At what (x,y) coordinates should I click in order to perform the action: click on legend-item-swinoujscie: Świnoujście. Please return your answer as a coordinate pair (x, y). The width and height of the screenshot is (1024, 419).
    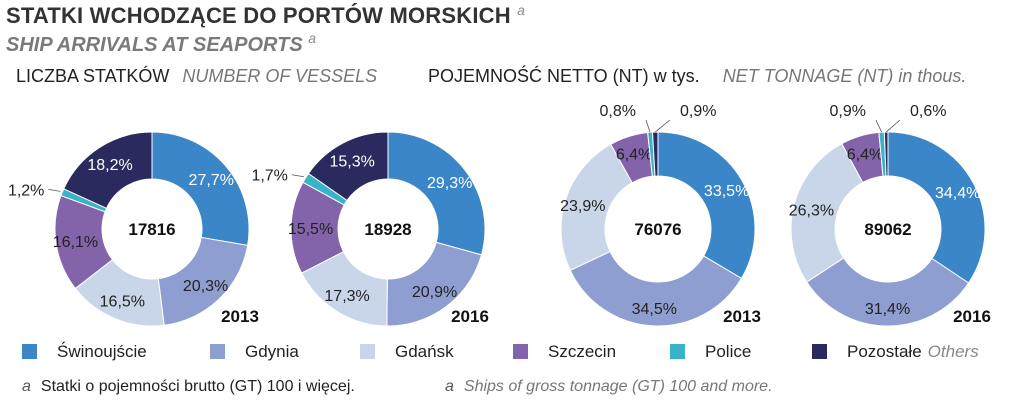
    Looking at the image, I should click on (84, 353).